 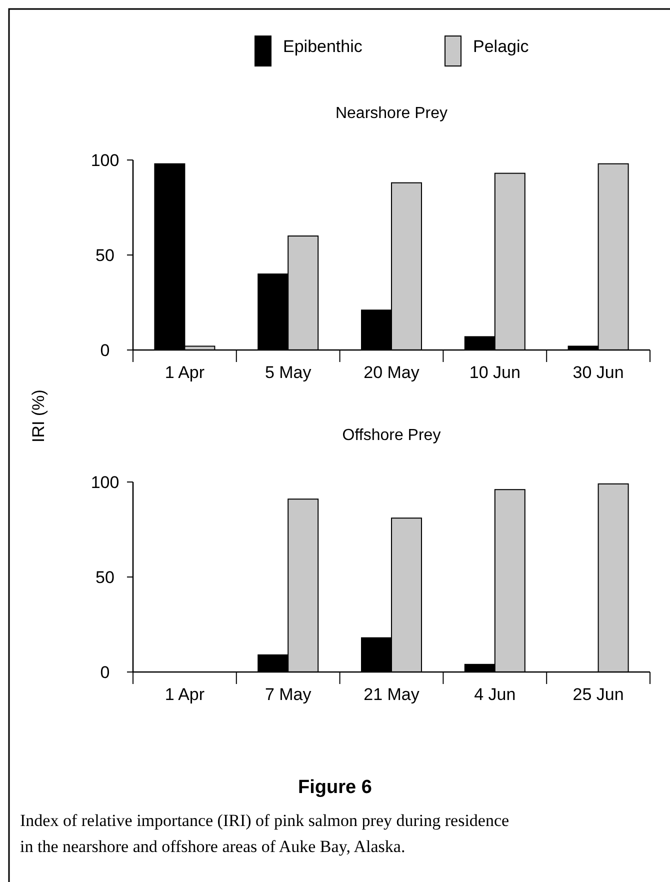 What do you see at coordinates (495, 694) in the screenshot?
I see `x-tick-label: 4 Jun` at bounding box center [495, 694].